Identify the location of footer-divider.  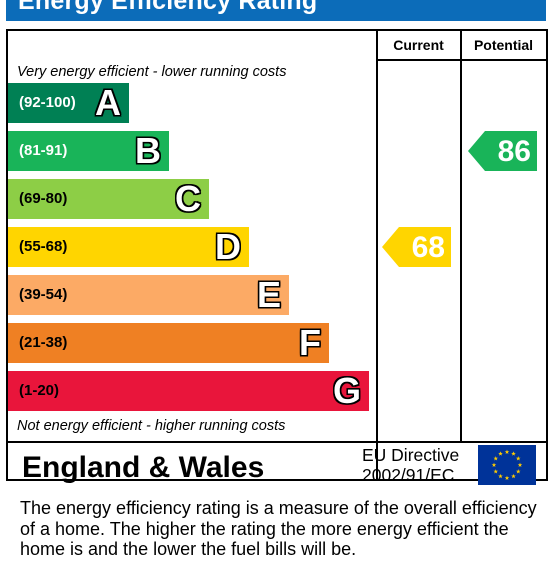
(277, 442).